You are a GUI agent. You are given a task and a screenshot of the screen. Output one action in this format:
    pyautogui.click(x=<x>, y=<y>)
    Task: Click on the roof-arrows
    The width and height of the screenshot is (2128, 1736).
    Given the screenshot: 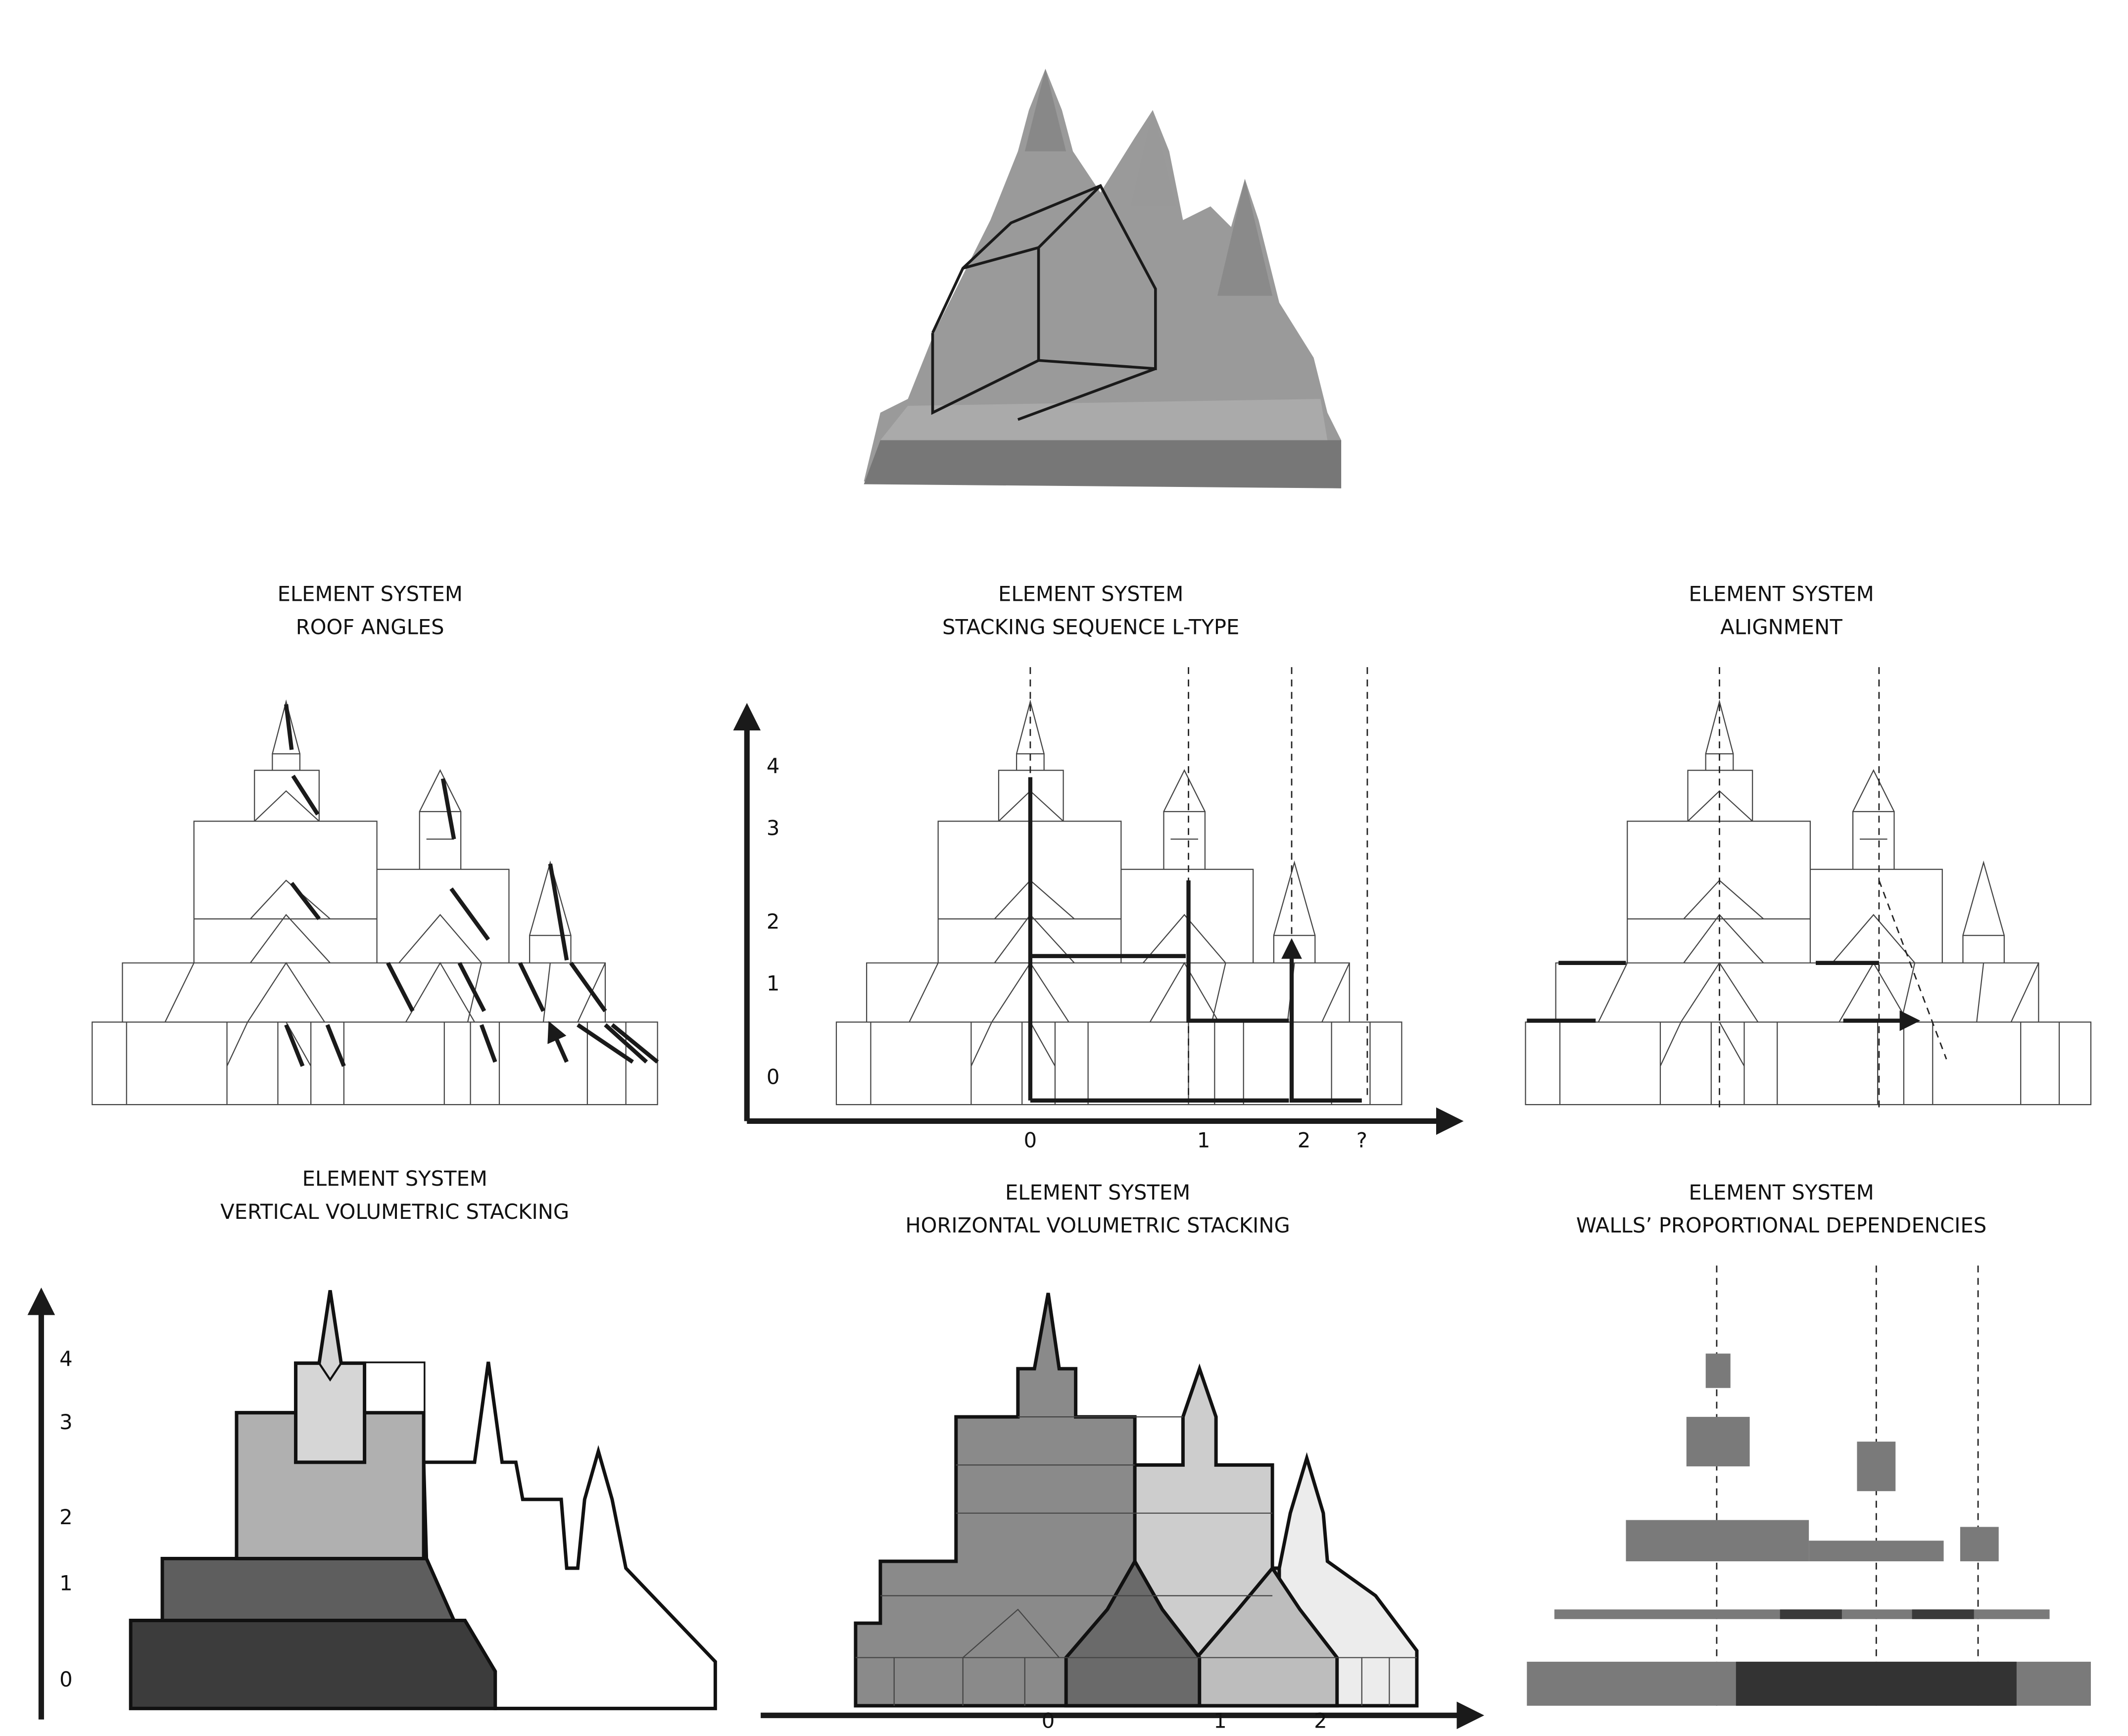 What is the action you would take?
    pyautogui.click(x=472, y=885)
    